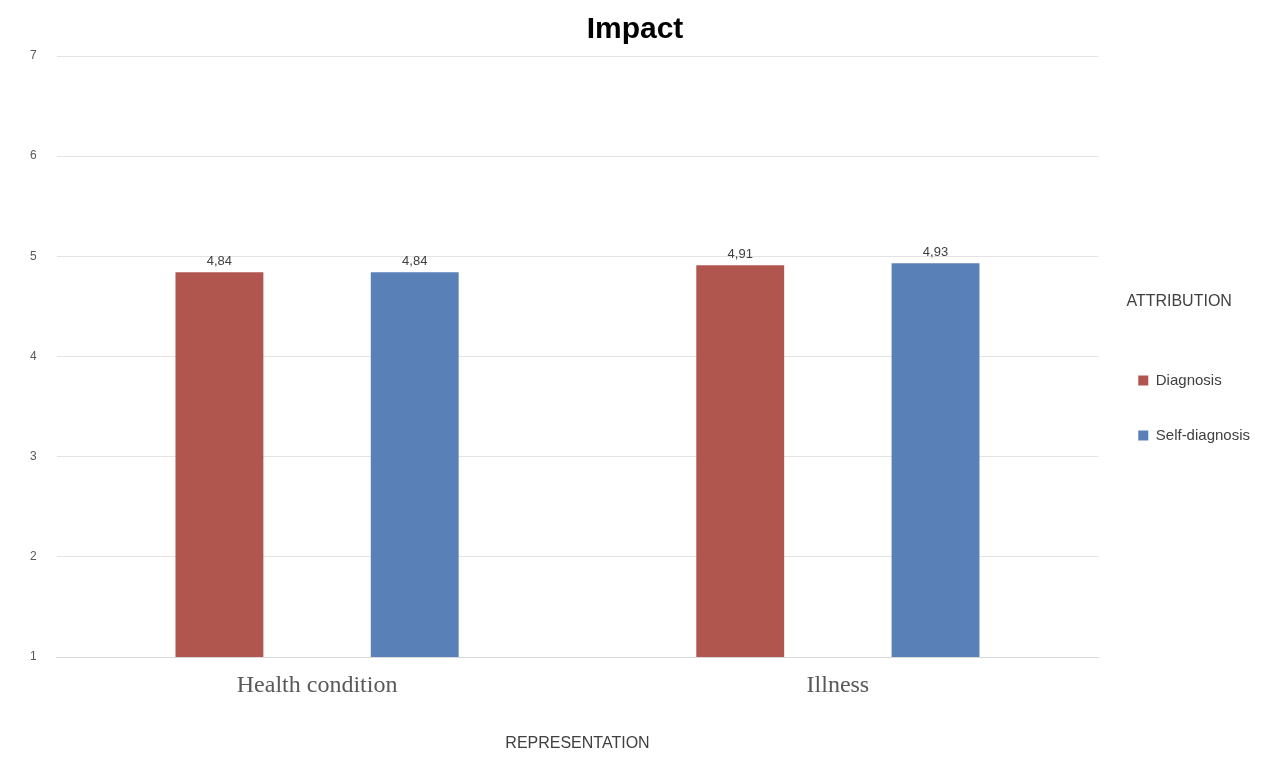 The width and height of the screenshot is (1270, 762). Describe the element at coordinates (33, 556) in the screenshot. I see `y-tick-label: 2` at that location.